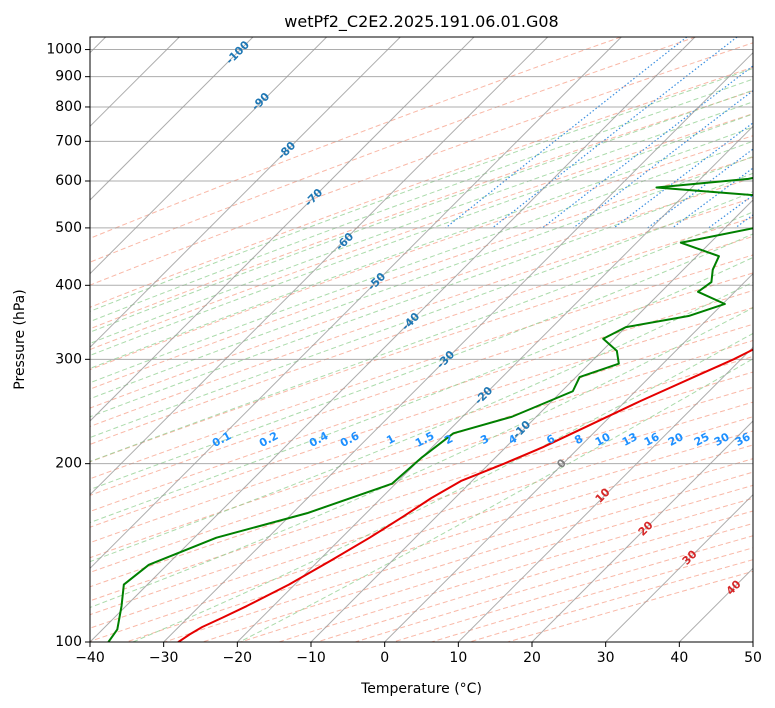 This screenshot has width=775, height=708. What do you see at coordinates (68, 285) in the screenshot?
I see `y-tick-label: 400` at bounding box center [68, 285].